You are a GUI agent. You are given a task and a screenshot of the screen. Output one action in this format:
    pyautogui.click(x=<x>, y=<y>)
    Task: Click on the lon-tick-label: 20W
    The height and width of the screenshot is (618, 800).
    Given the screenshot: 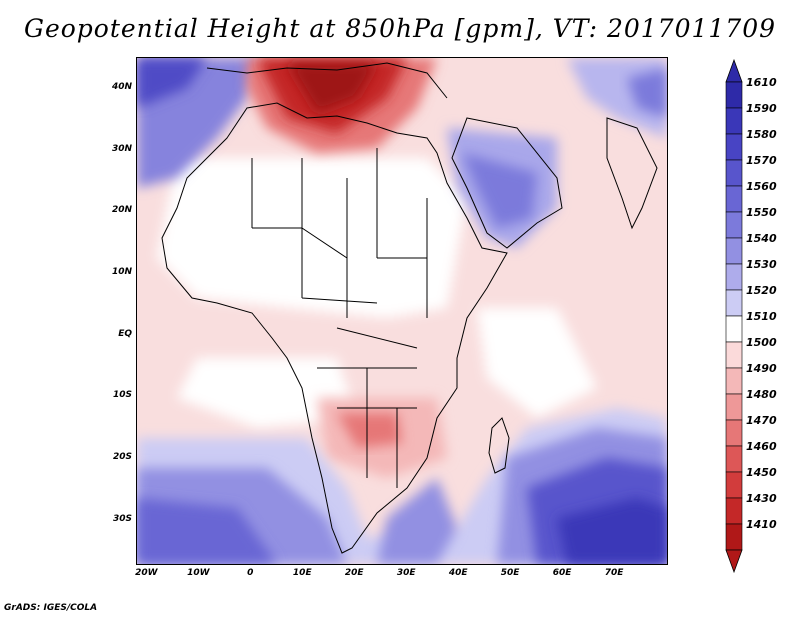 What is the action you would take?
    pyautogui.click(x=146, y=573)
    